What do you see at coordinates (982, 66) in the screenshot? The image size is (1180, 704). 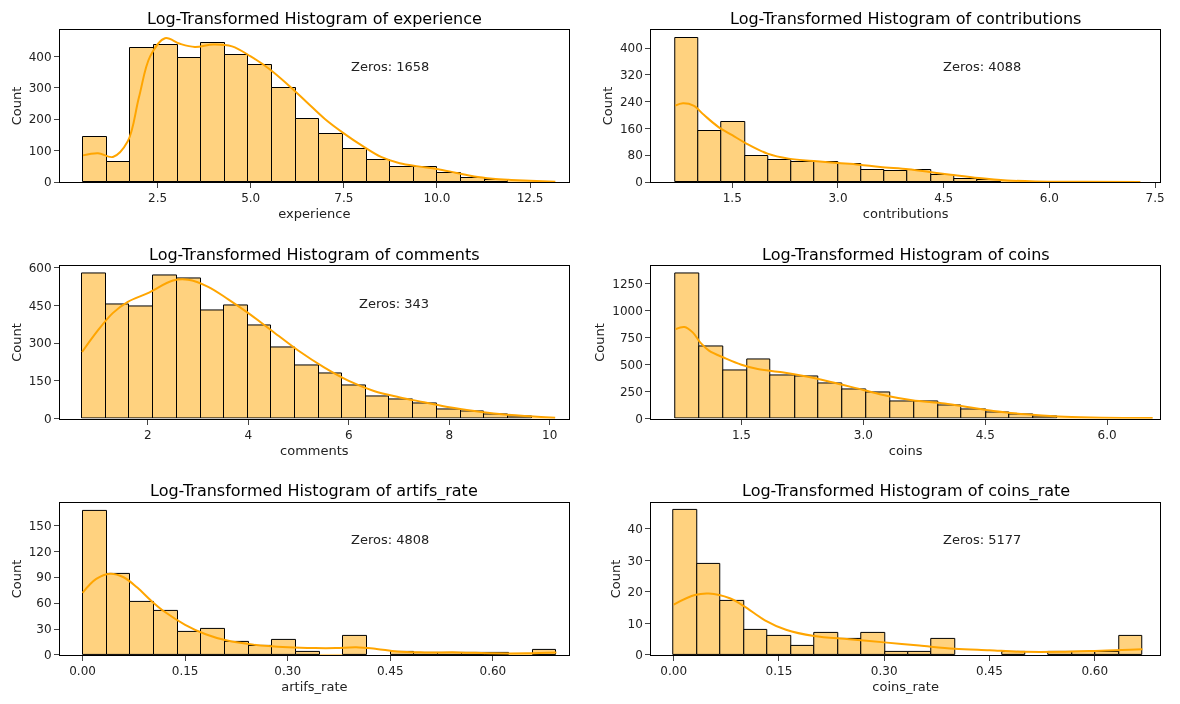 I see `annotation: Zeros: 4088` at bounding box center [982, 66].